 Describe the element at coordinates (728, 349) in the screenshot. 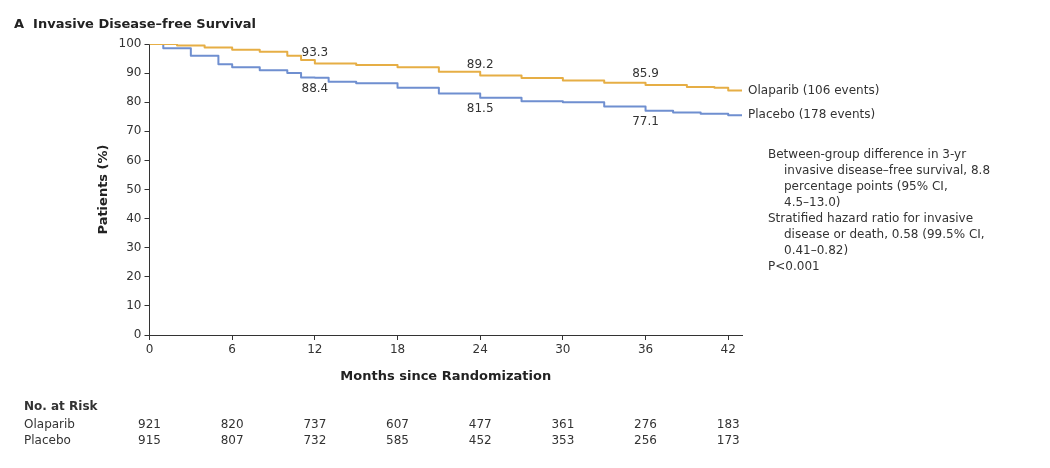

I see `x-tick-label: 42` at that location.